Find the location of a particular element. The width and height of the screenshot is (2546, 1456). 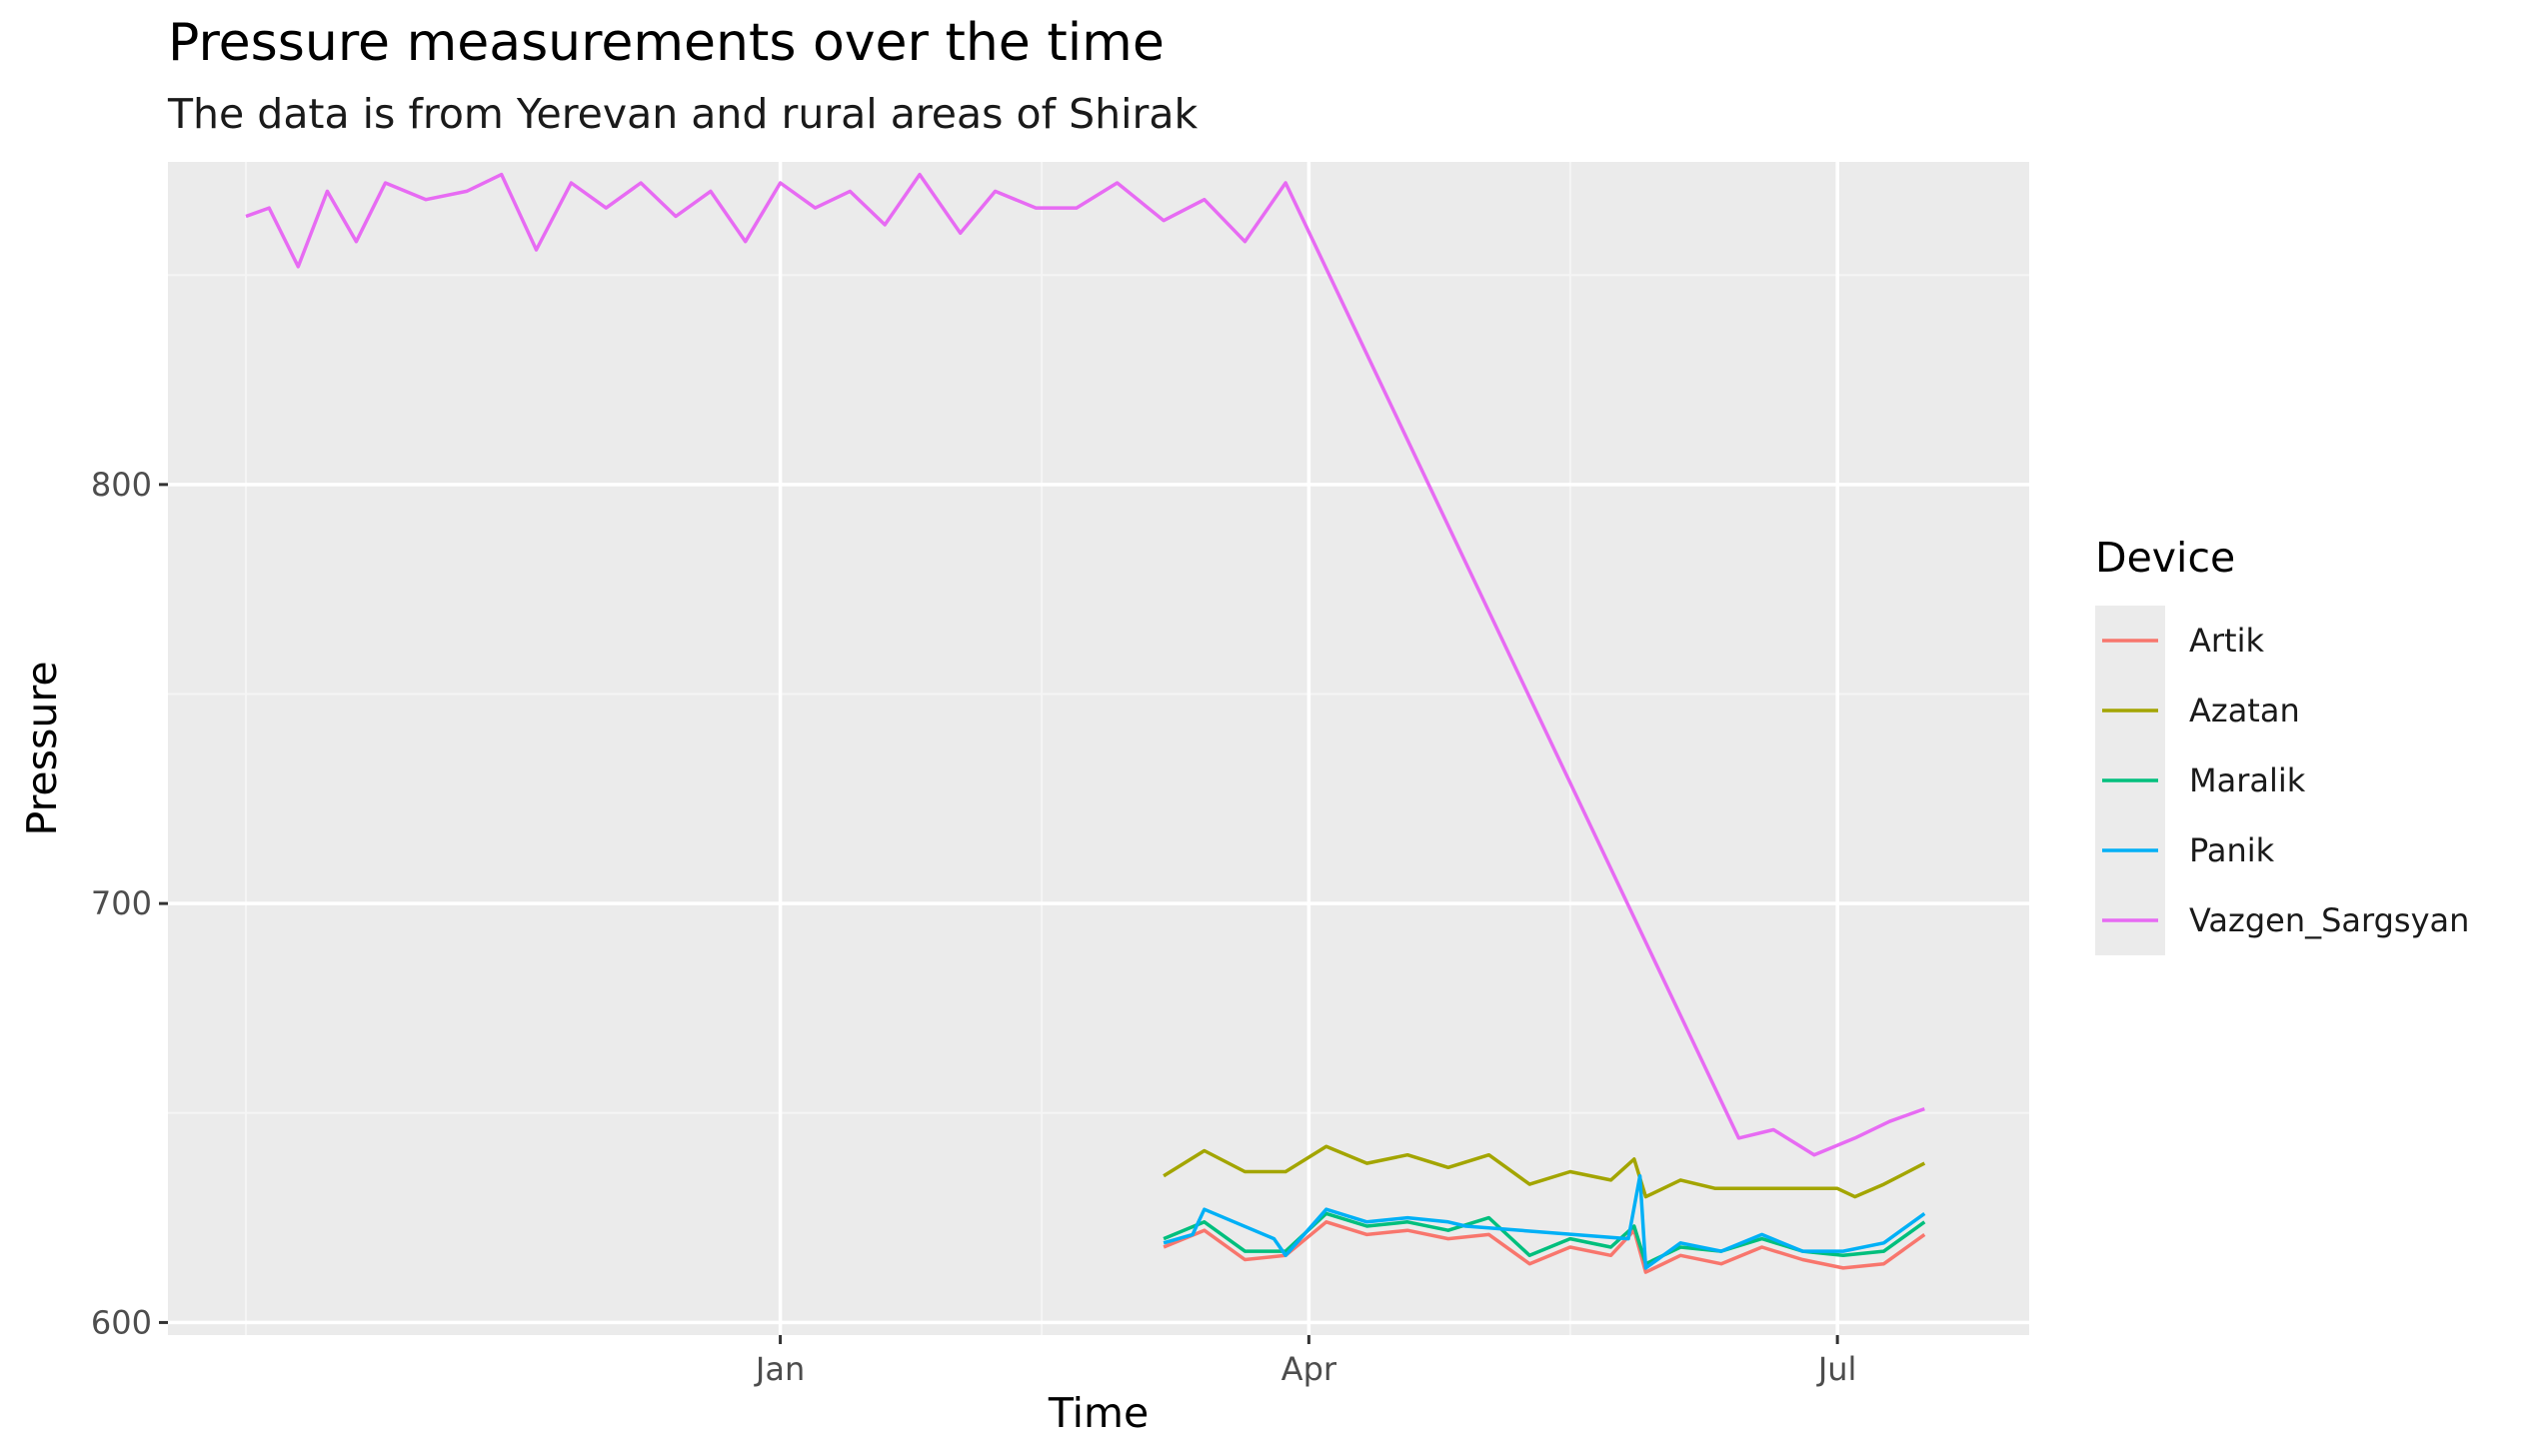

chart-title: Pressure measurements over the time is located at coordinates (666, 43).